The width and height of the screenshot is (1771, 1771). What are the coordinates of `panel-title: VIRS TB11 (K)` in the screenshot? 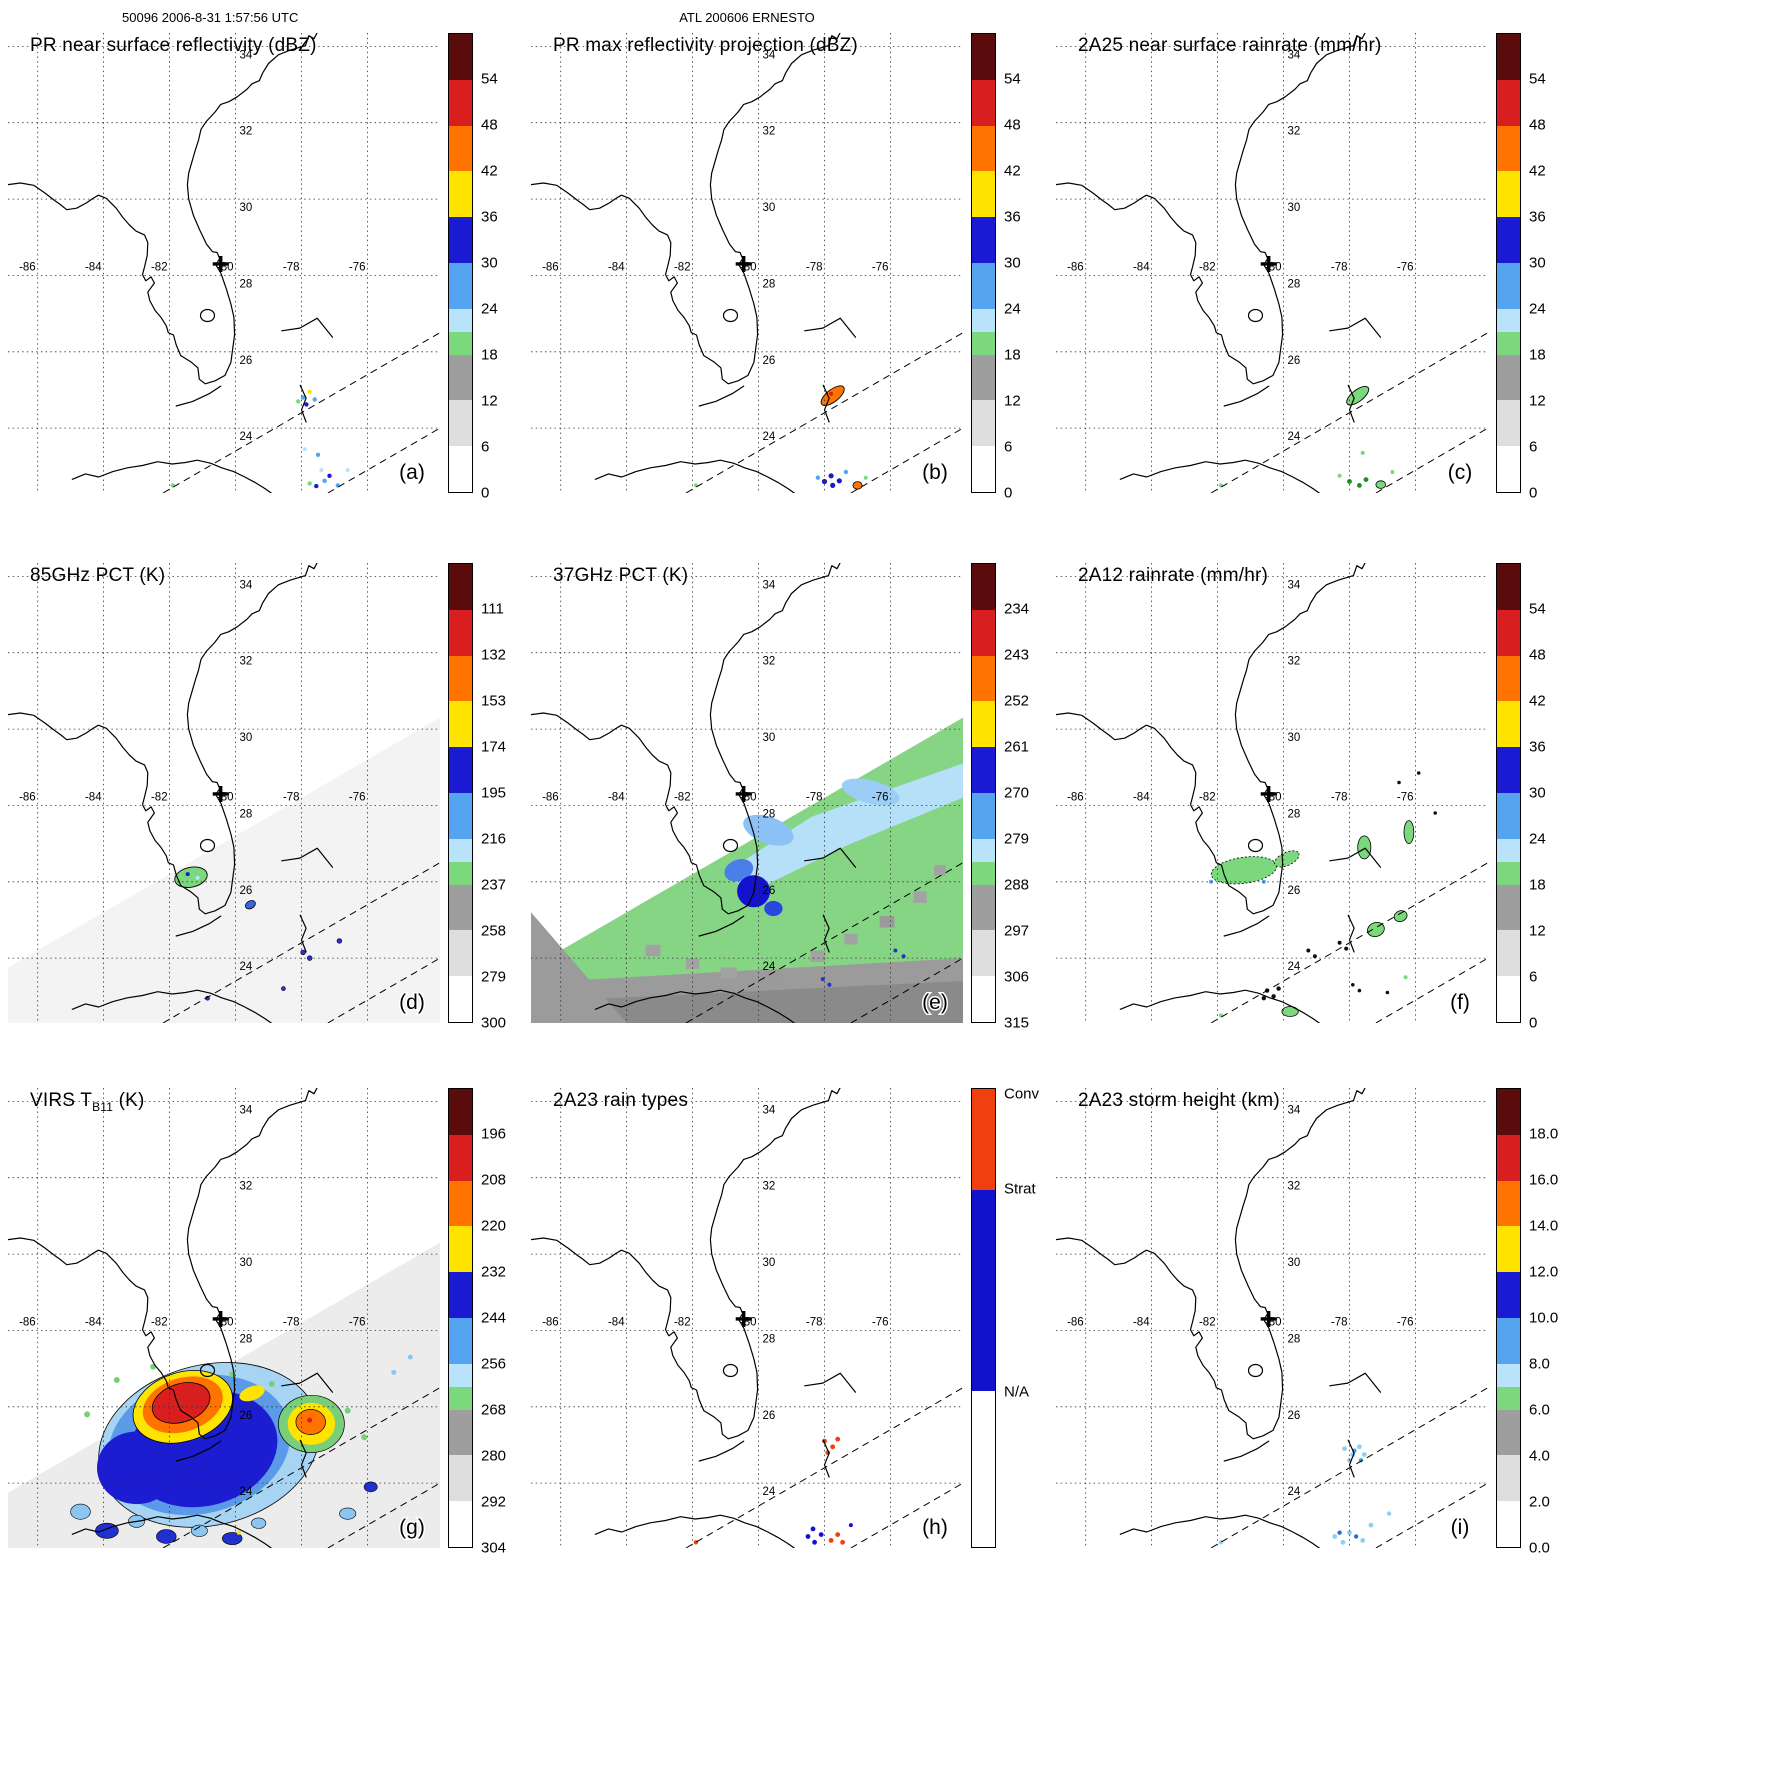 It's located at (87, 1102).